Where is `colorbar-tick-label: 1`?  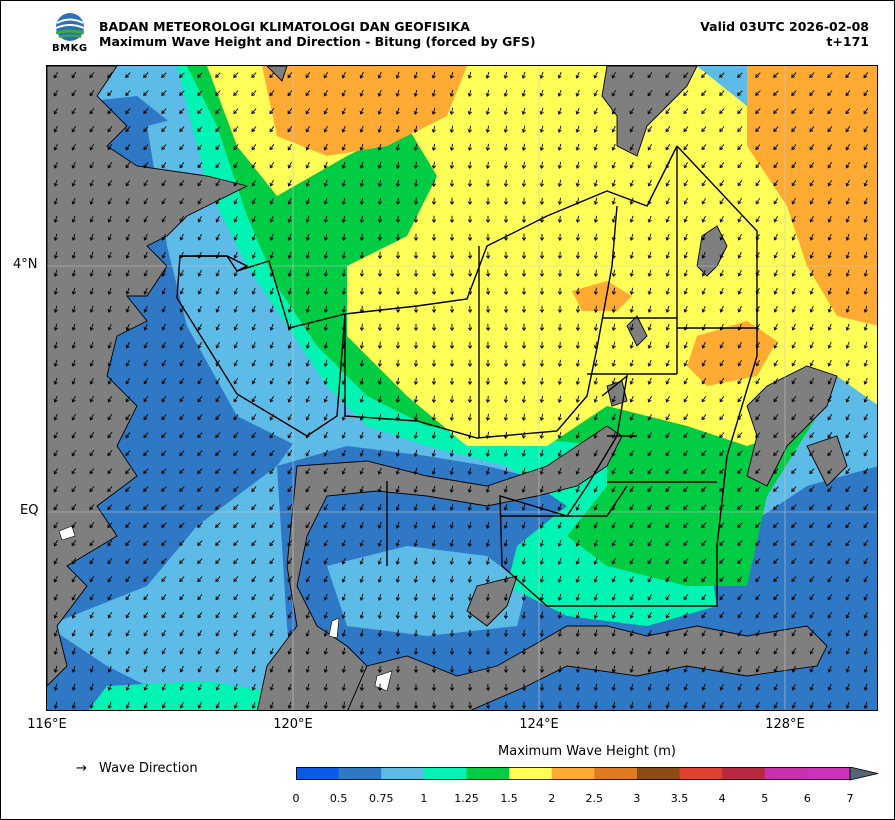
colorbar-tick-label: 1 is located at coordinates (424, 798).